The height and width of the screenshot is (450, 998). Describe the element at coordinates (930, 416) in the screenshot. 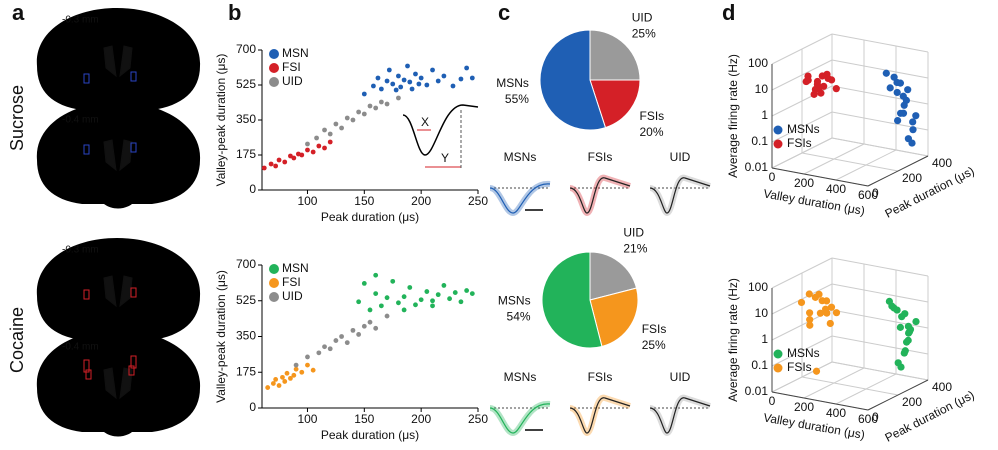

I see `y-axis-title: Peak duration (μs)` at that location.